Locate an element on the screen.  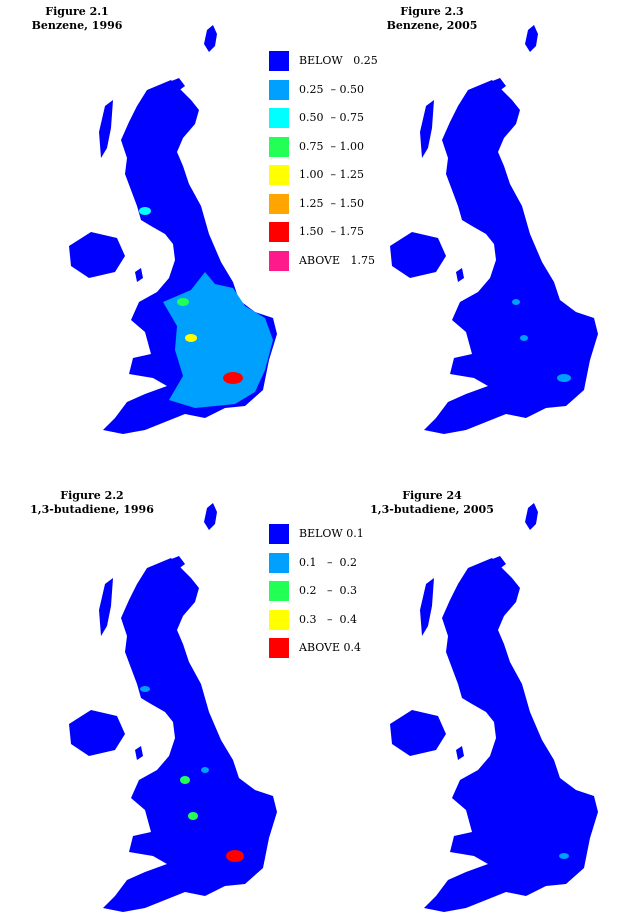
figure-2-3-title: Figure 2.3 Benzene, 2005 is located at coordinates (432, 19).